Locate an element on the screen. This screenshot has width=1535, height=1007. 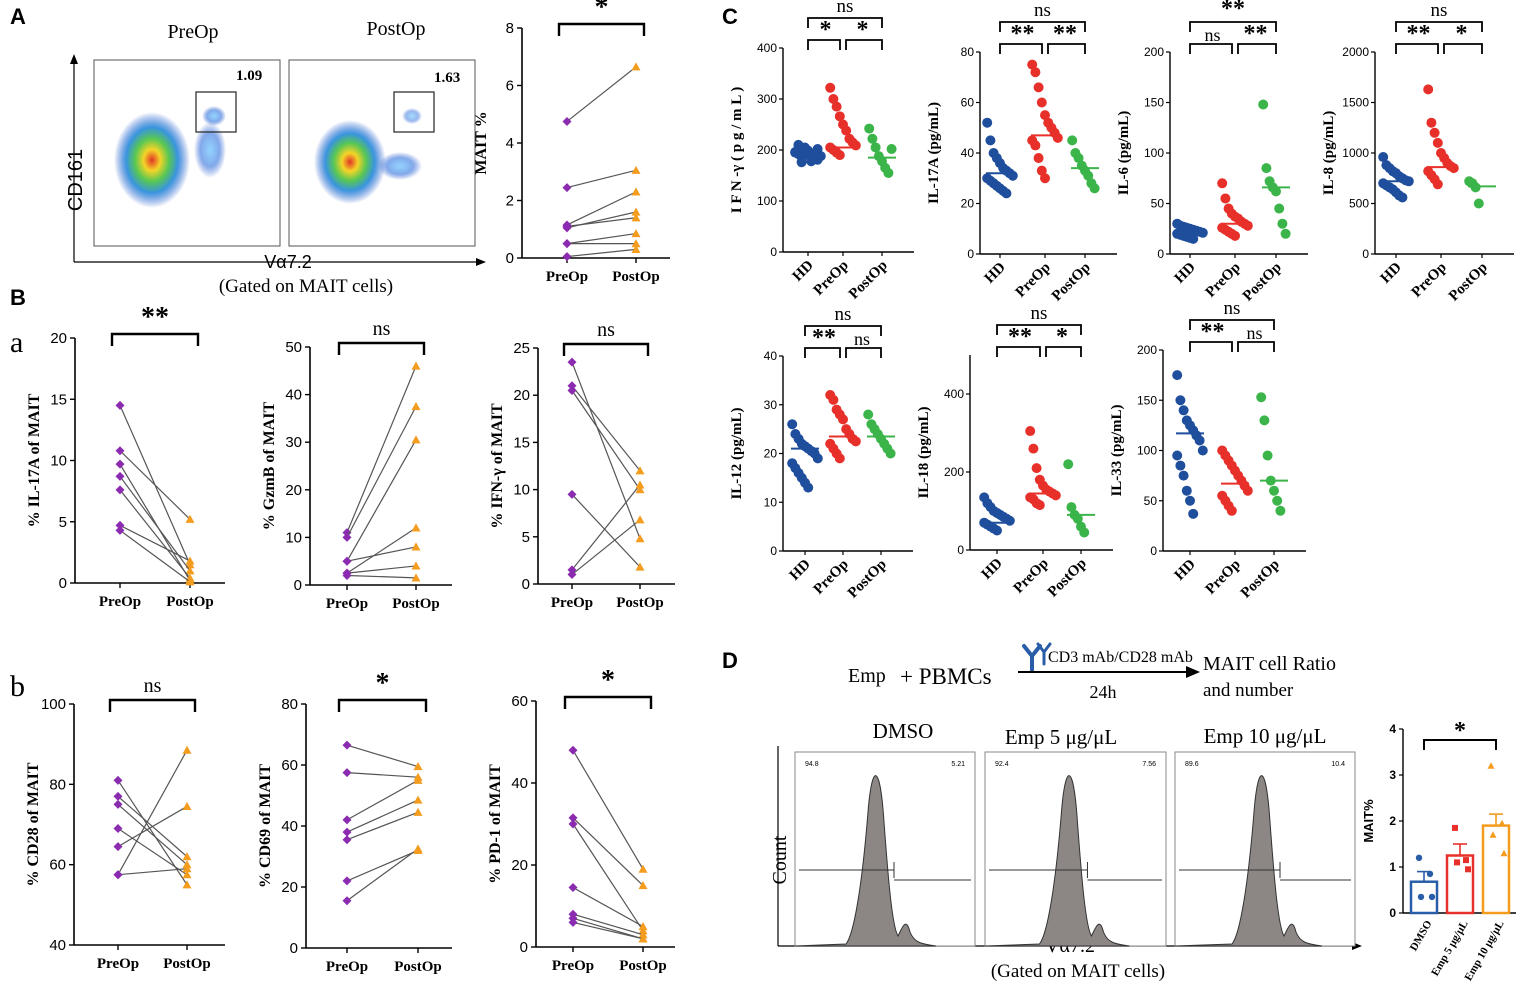
x-tick-label: HD is located at coordinates (995, 272).